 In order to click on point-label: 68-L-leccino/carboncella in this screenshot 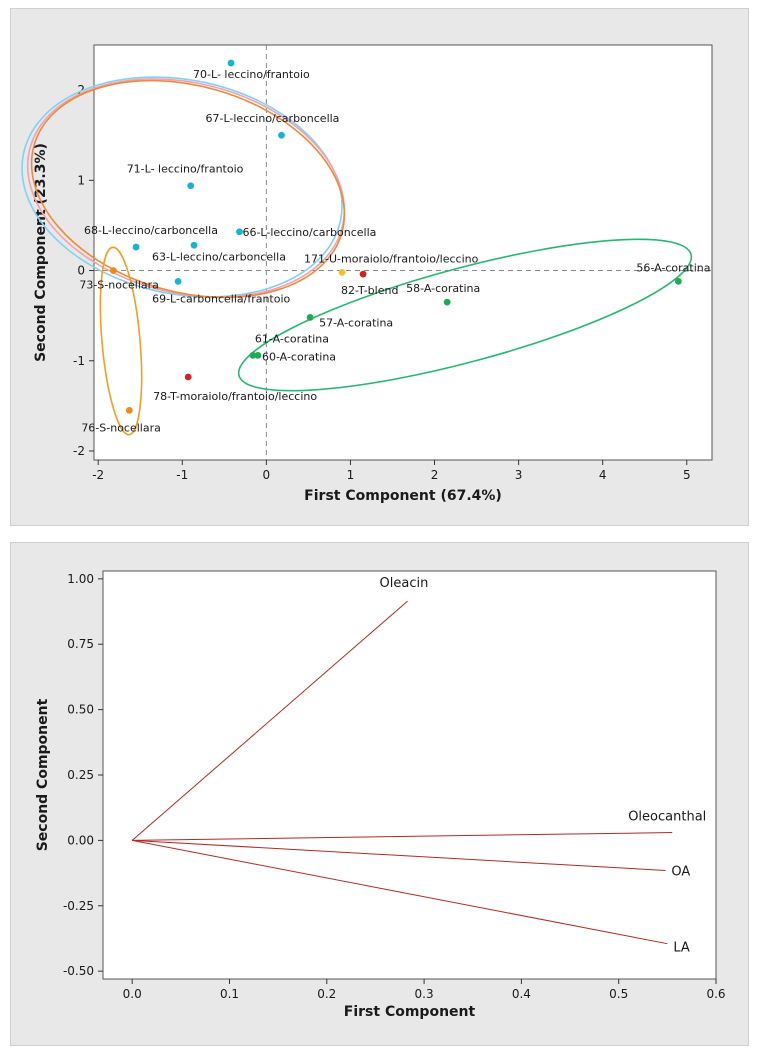, I will do `click(151, 230)`.